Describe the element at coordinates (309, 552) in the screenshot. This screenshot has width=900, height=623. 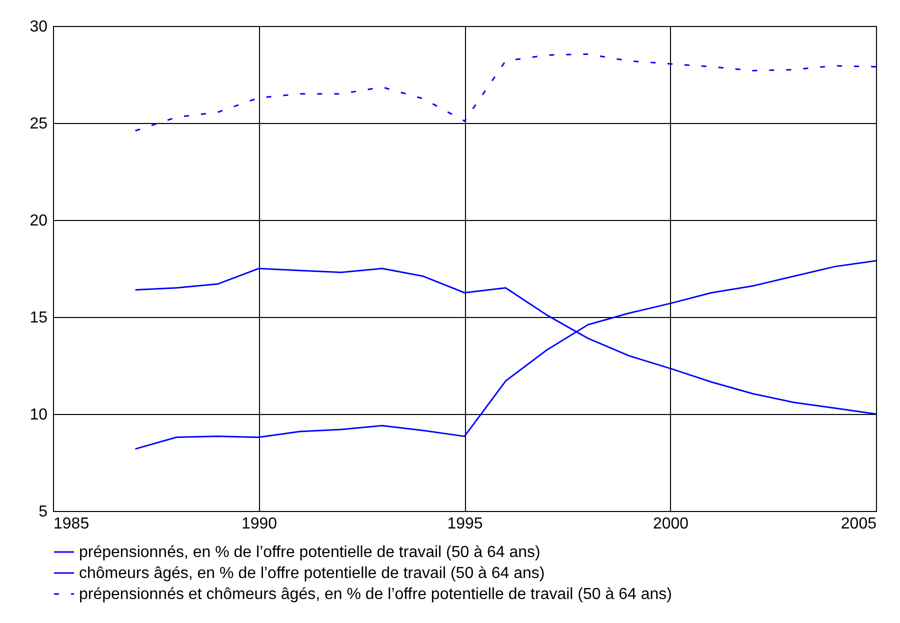
I see `legend-label: prépensionnés, en % de l’offre potentielle de travail (50 à 64 ans)` at that location.